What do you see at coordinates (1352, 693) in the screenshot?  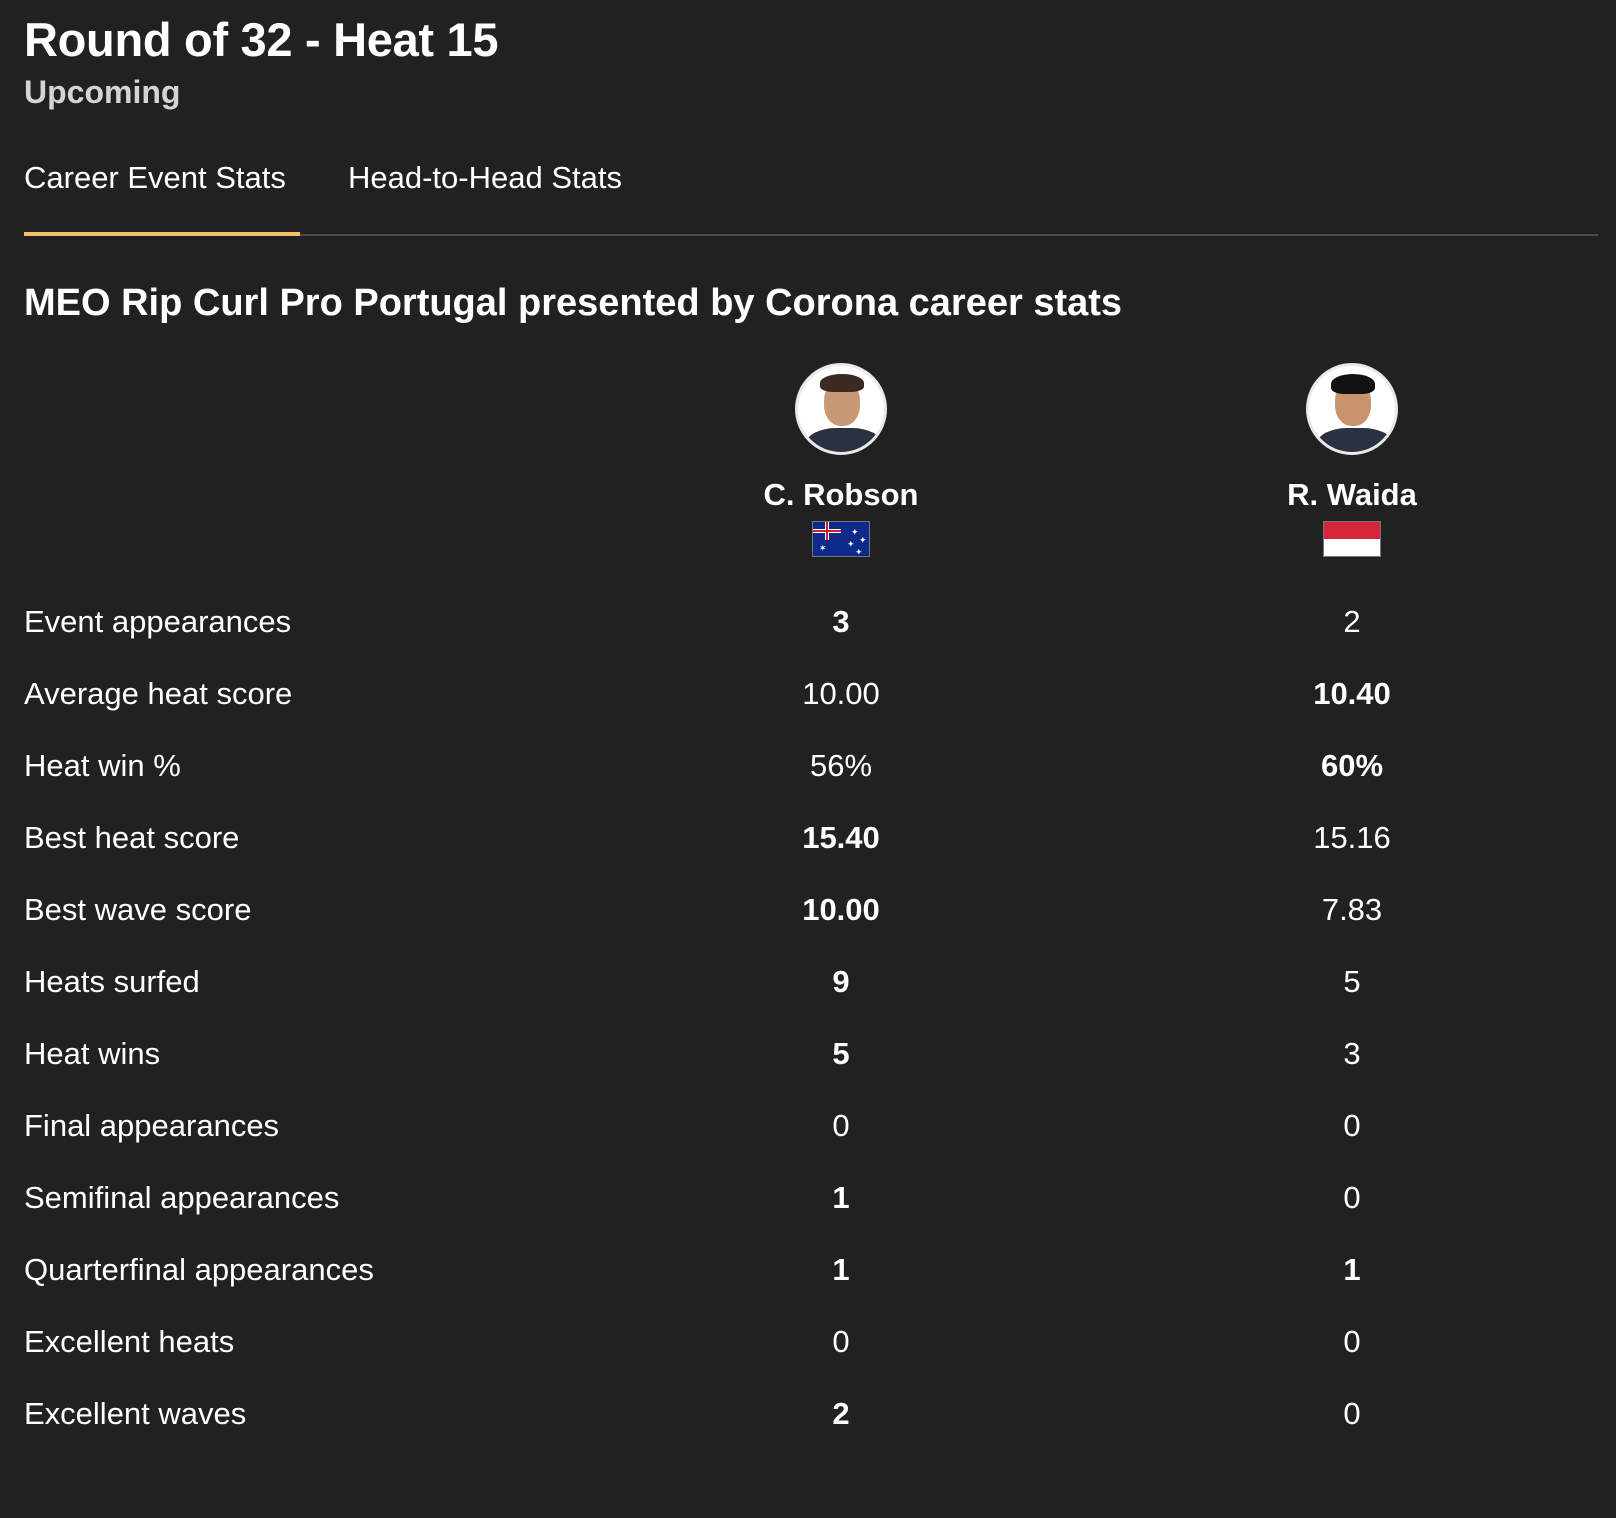 I see `stat-value-waida: 10.40` at bounding box center [1352, 693].